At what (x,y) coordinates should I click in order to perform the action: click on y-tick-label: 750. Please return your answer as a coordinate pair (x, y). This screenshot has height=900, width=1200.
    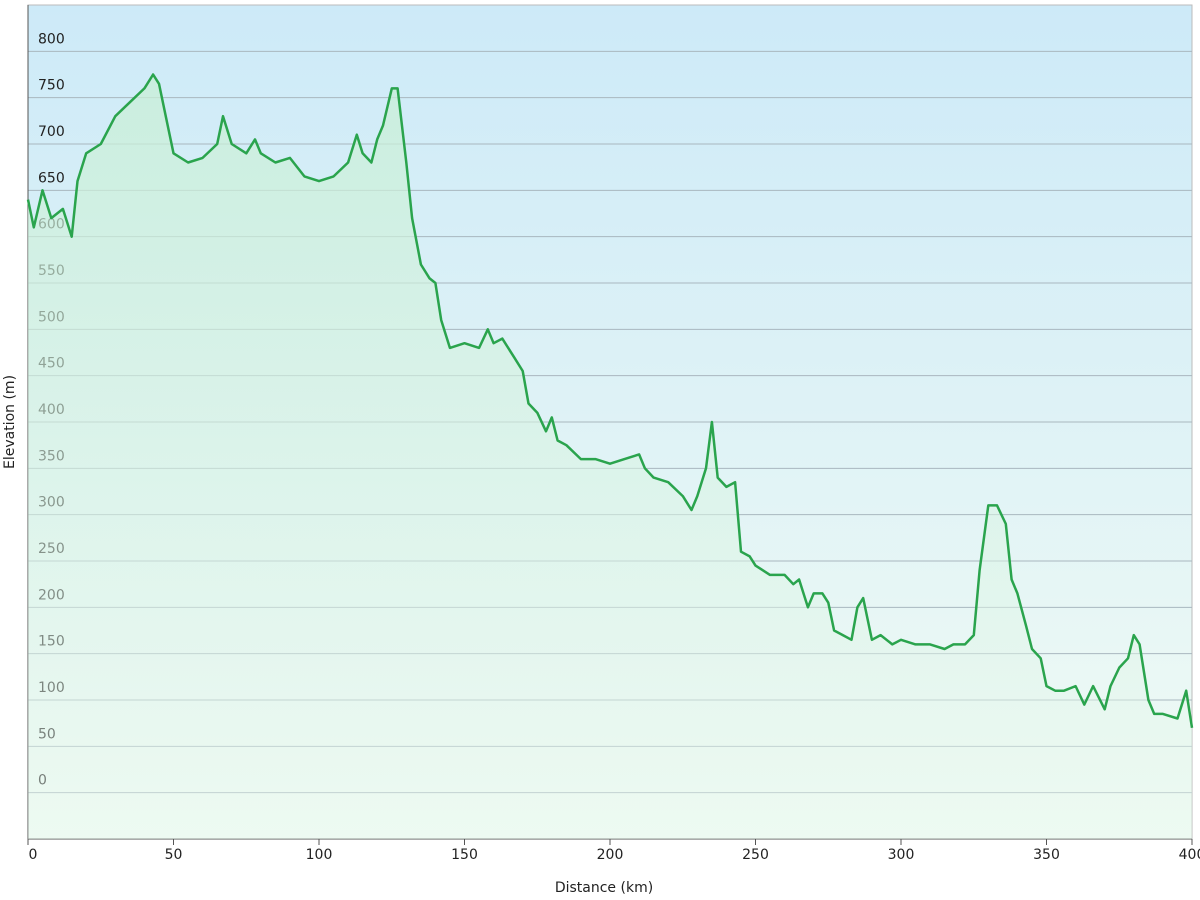
    Looking at the image, I should click on (51, 86).